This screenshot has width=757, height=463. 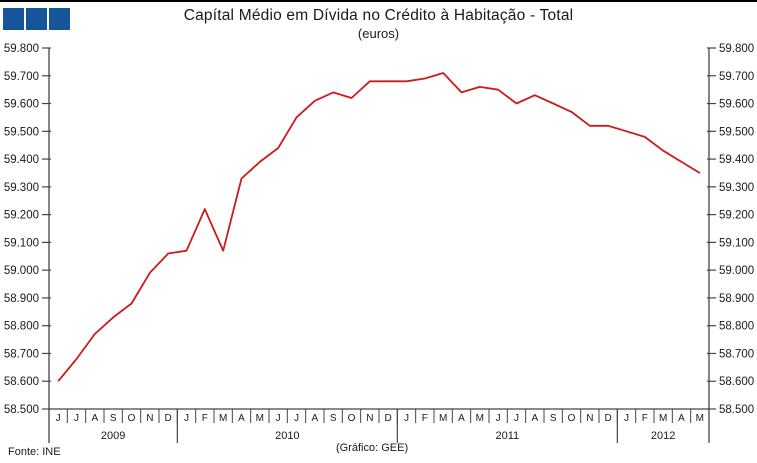 What do you see at coordinates (287, 436) in the screenshot?
I see `svg-text: 2010` at bounding box center [287, 436].